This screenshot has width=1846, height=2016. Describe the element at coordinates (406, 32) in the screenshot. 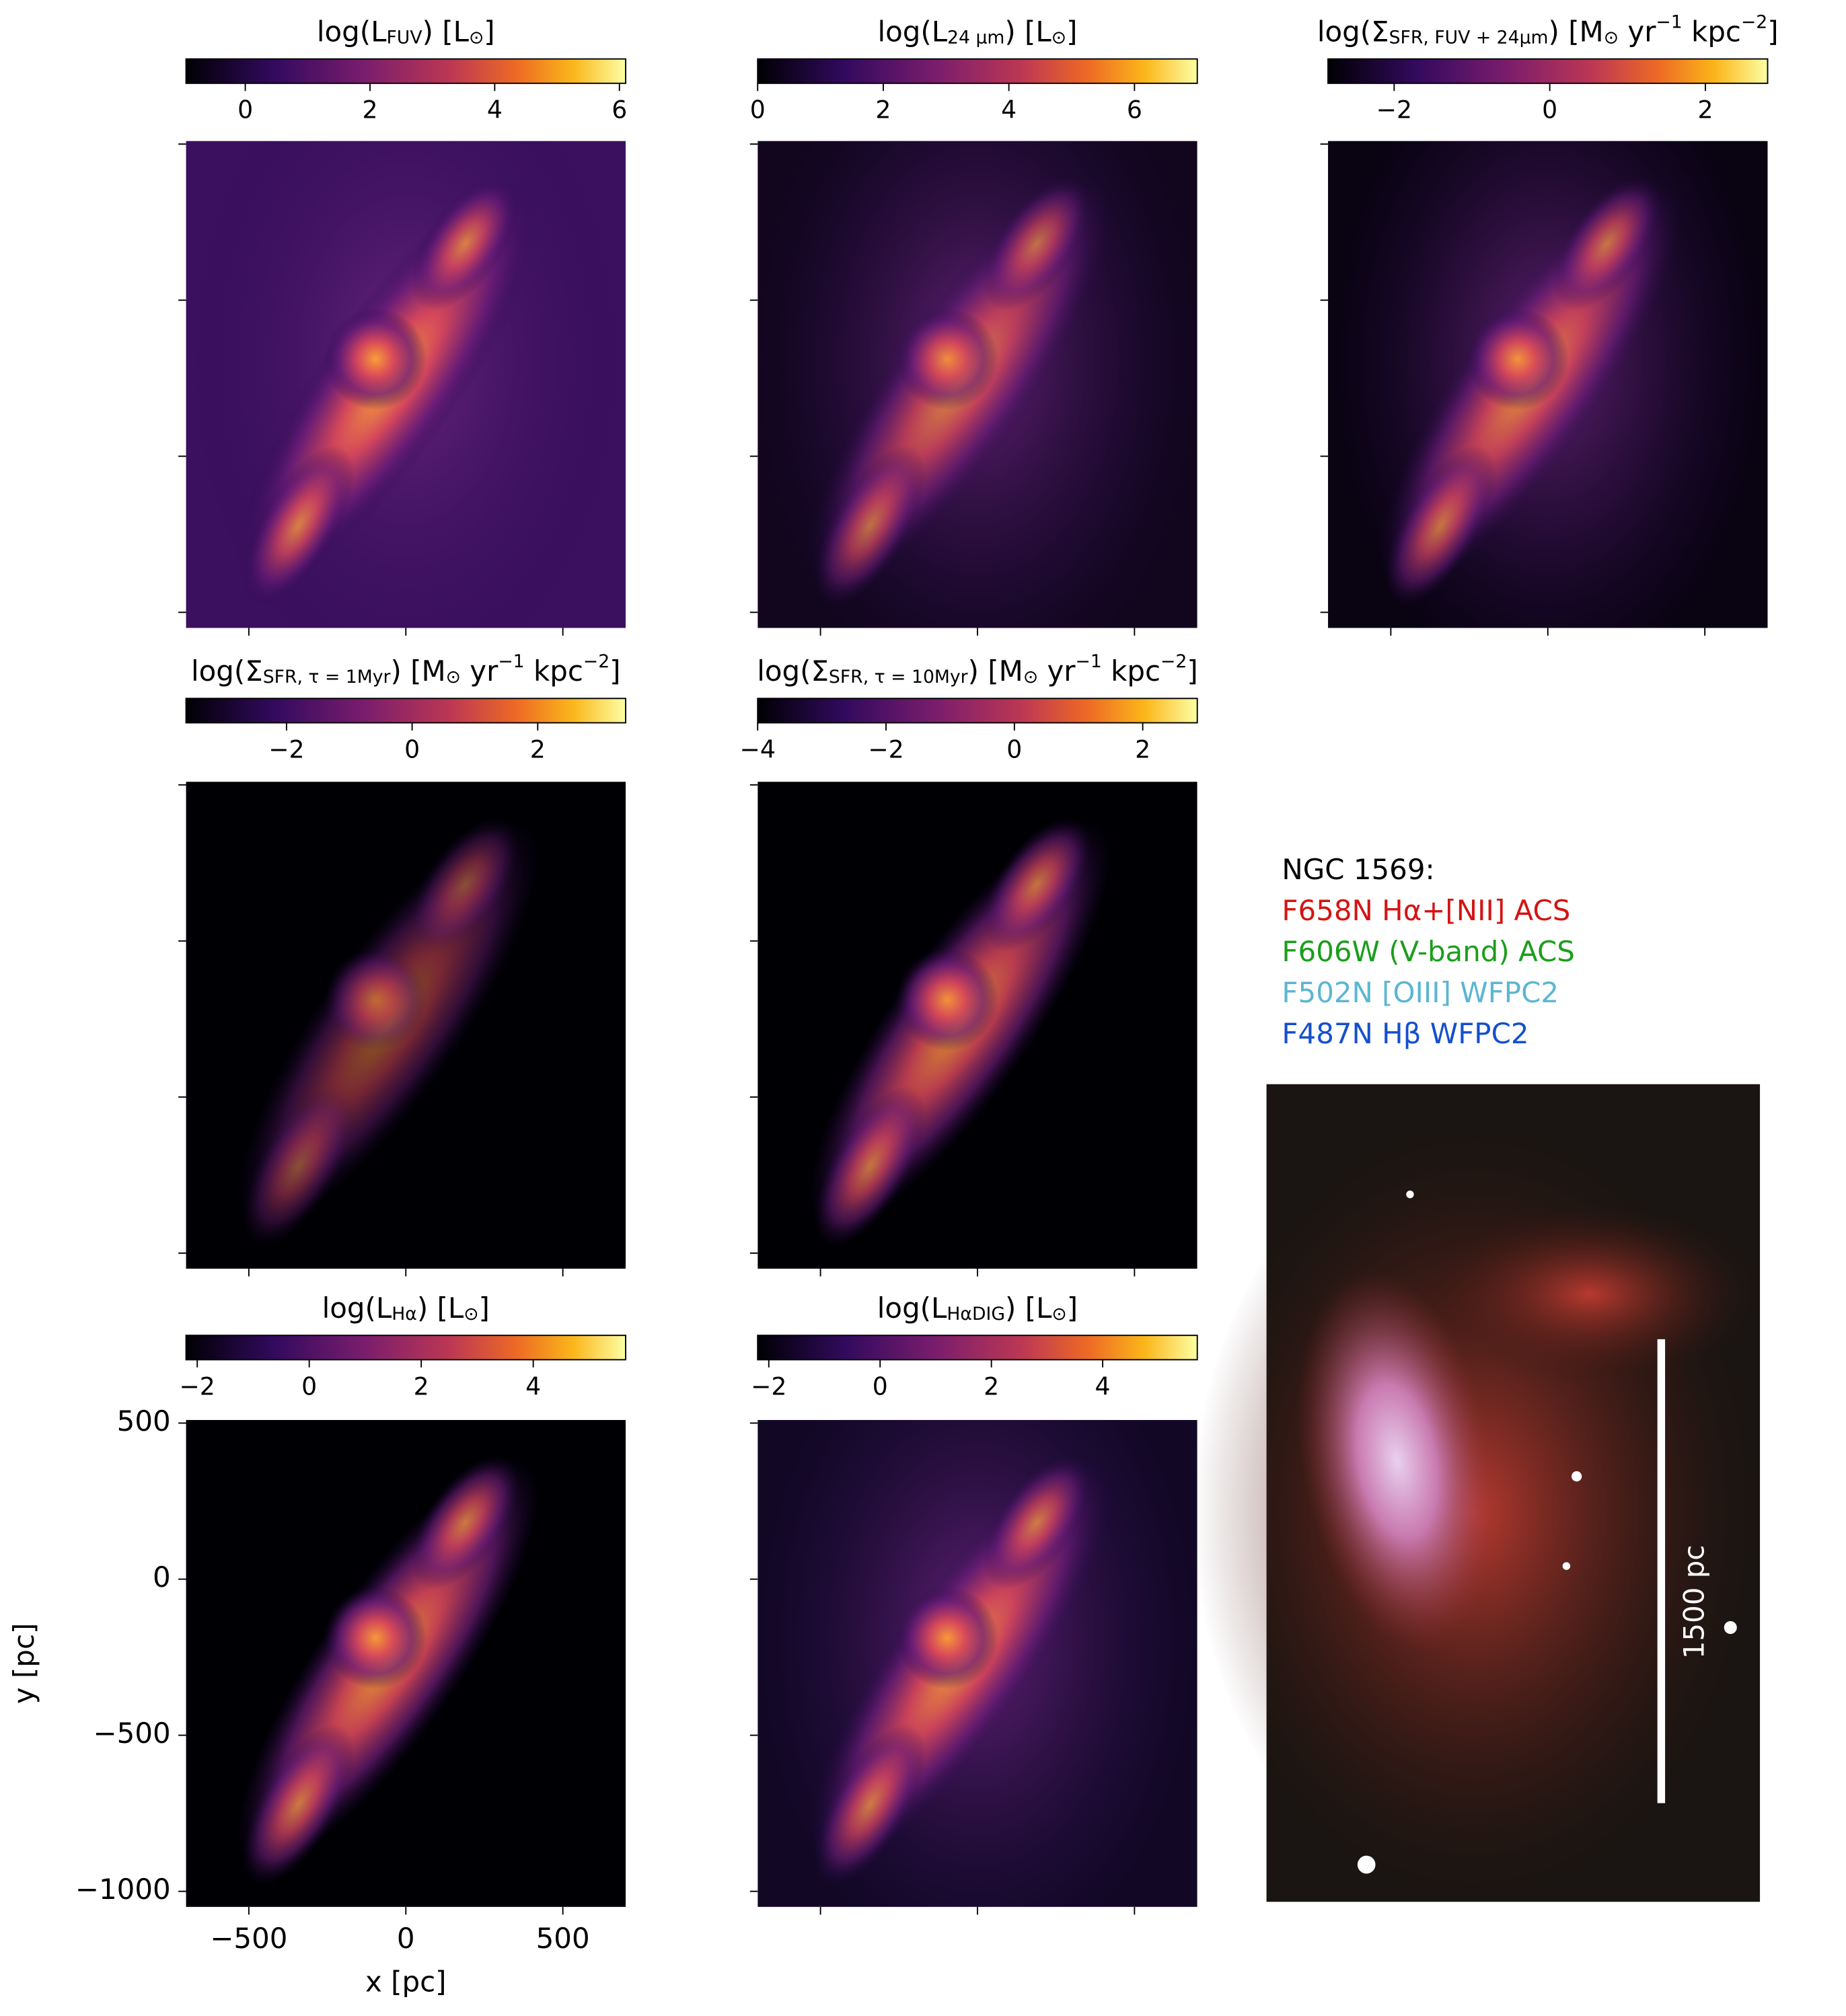

I see `panel-title: log(LFUV) [L⊙]` at that location.